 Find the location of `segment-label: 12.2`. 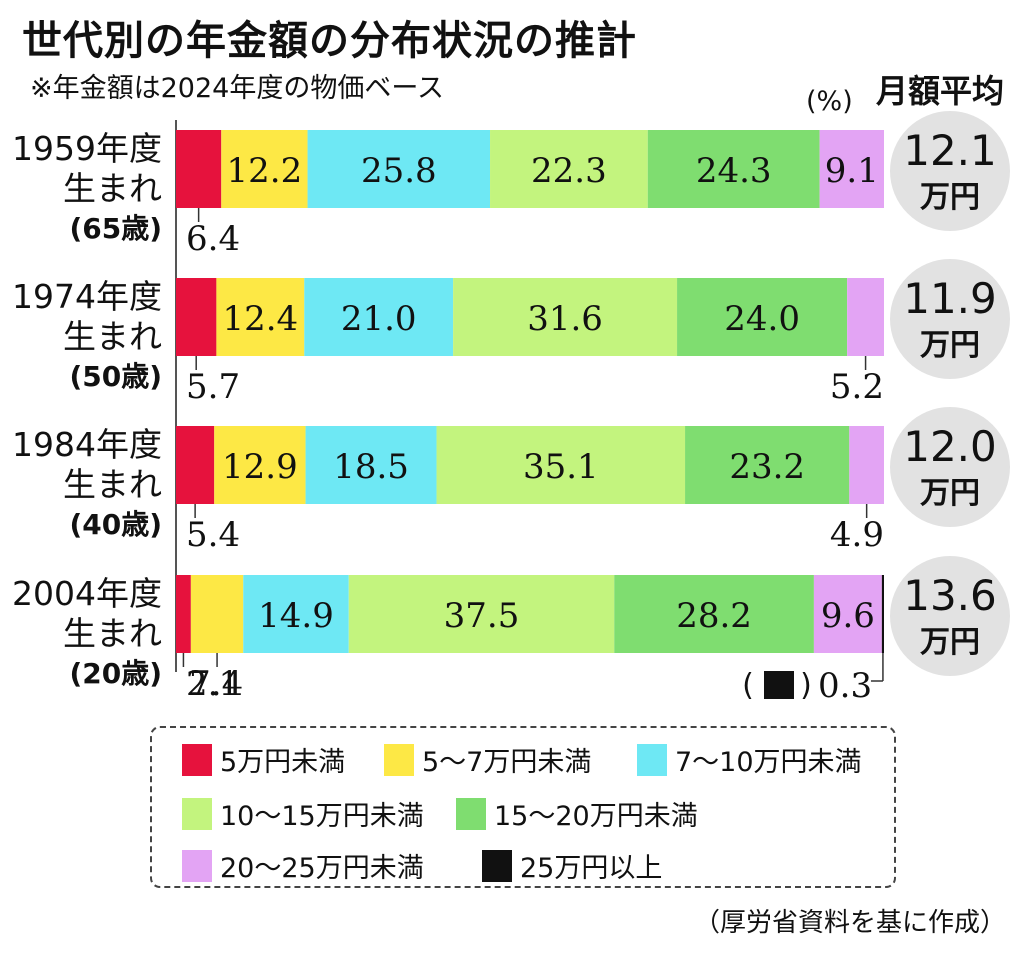

segment-label: 12.2 is located at coordinates (265, 171).